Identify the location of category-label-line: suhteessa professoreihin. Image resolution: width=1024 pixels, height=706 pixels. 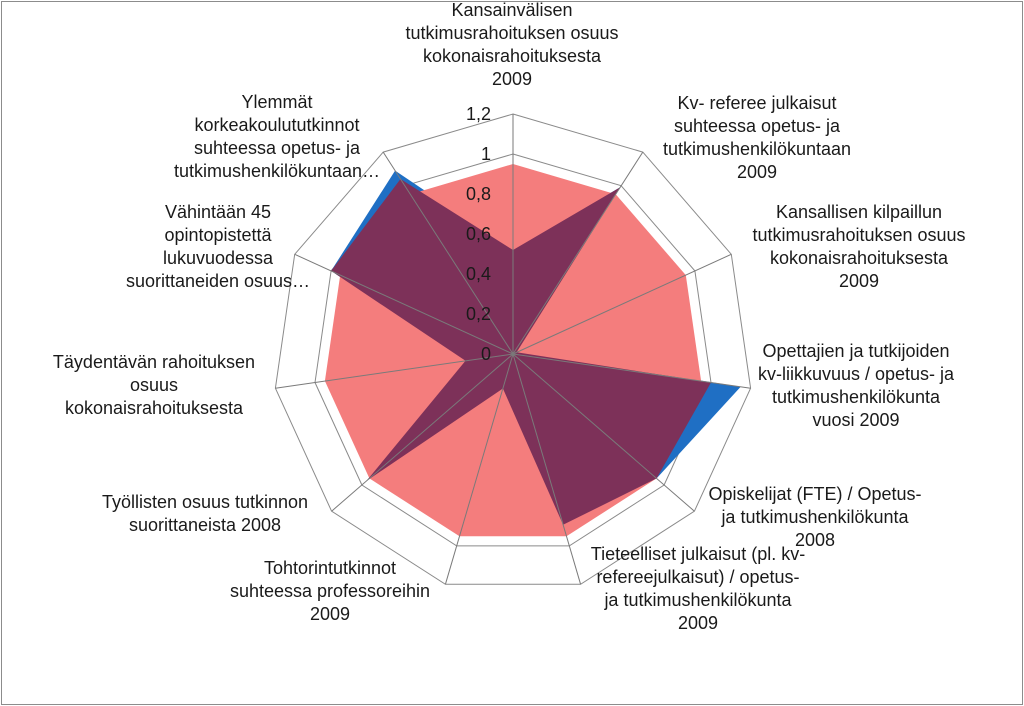
(330, 591).